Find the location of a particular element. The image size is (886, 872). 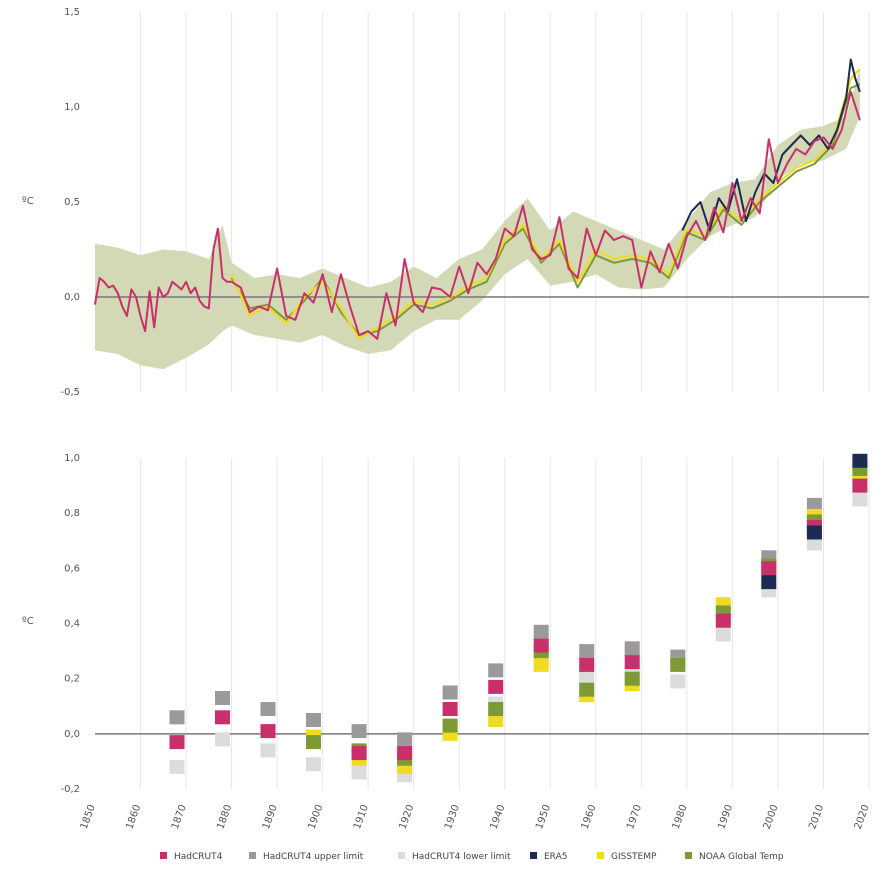

marker-hadcrut4_upper-1890s is located at coordinates (268, 709).